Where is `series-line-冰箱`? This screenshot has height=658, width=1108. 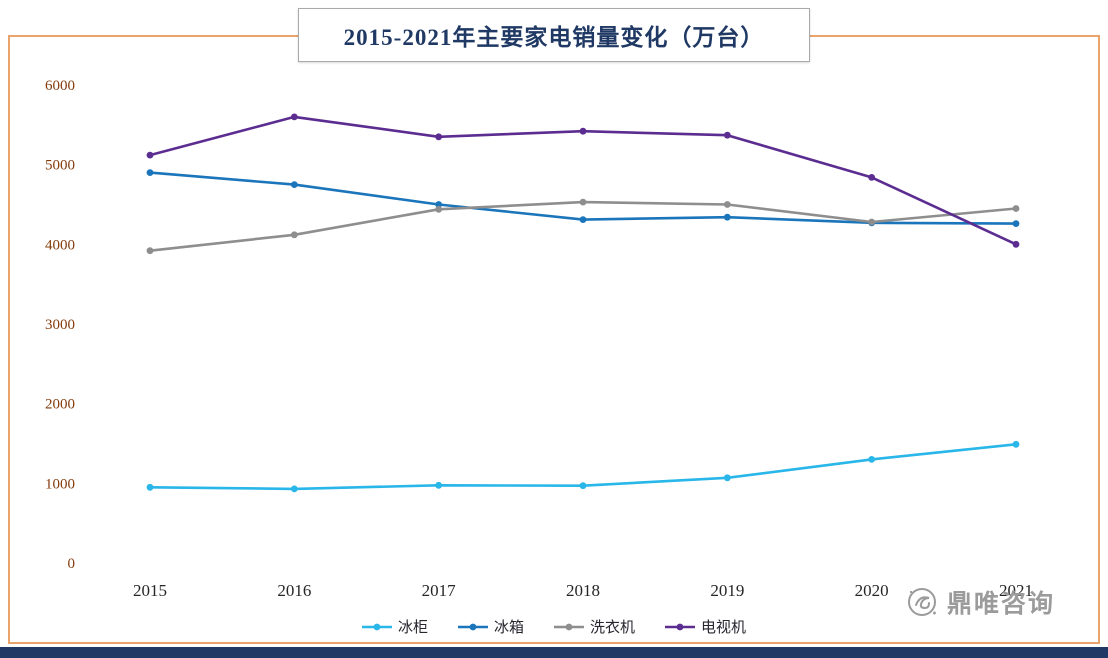 series-line-冰箱 is located at coordinates (583, 198).